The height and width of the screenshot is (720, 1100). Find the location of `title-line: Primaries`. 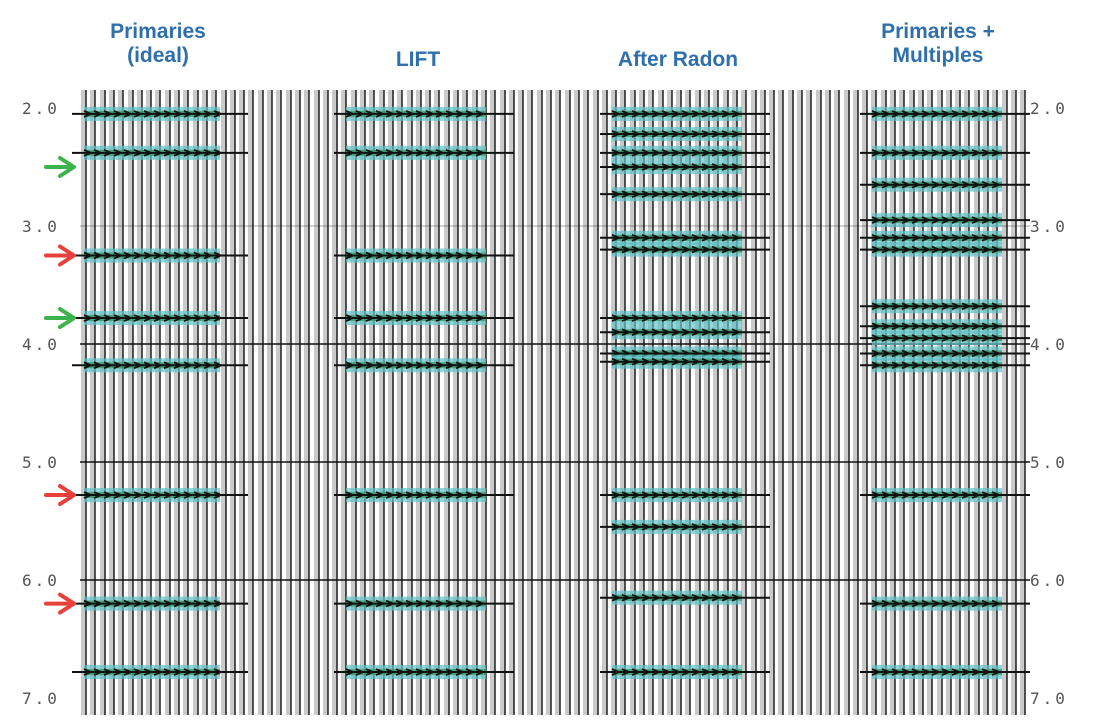

title-line: Primaries is located at coordinates (158, 31).